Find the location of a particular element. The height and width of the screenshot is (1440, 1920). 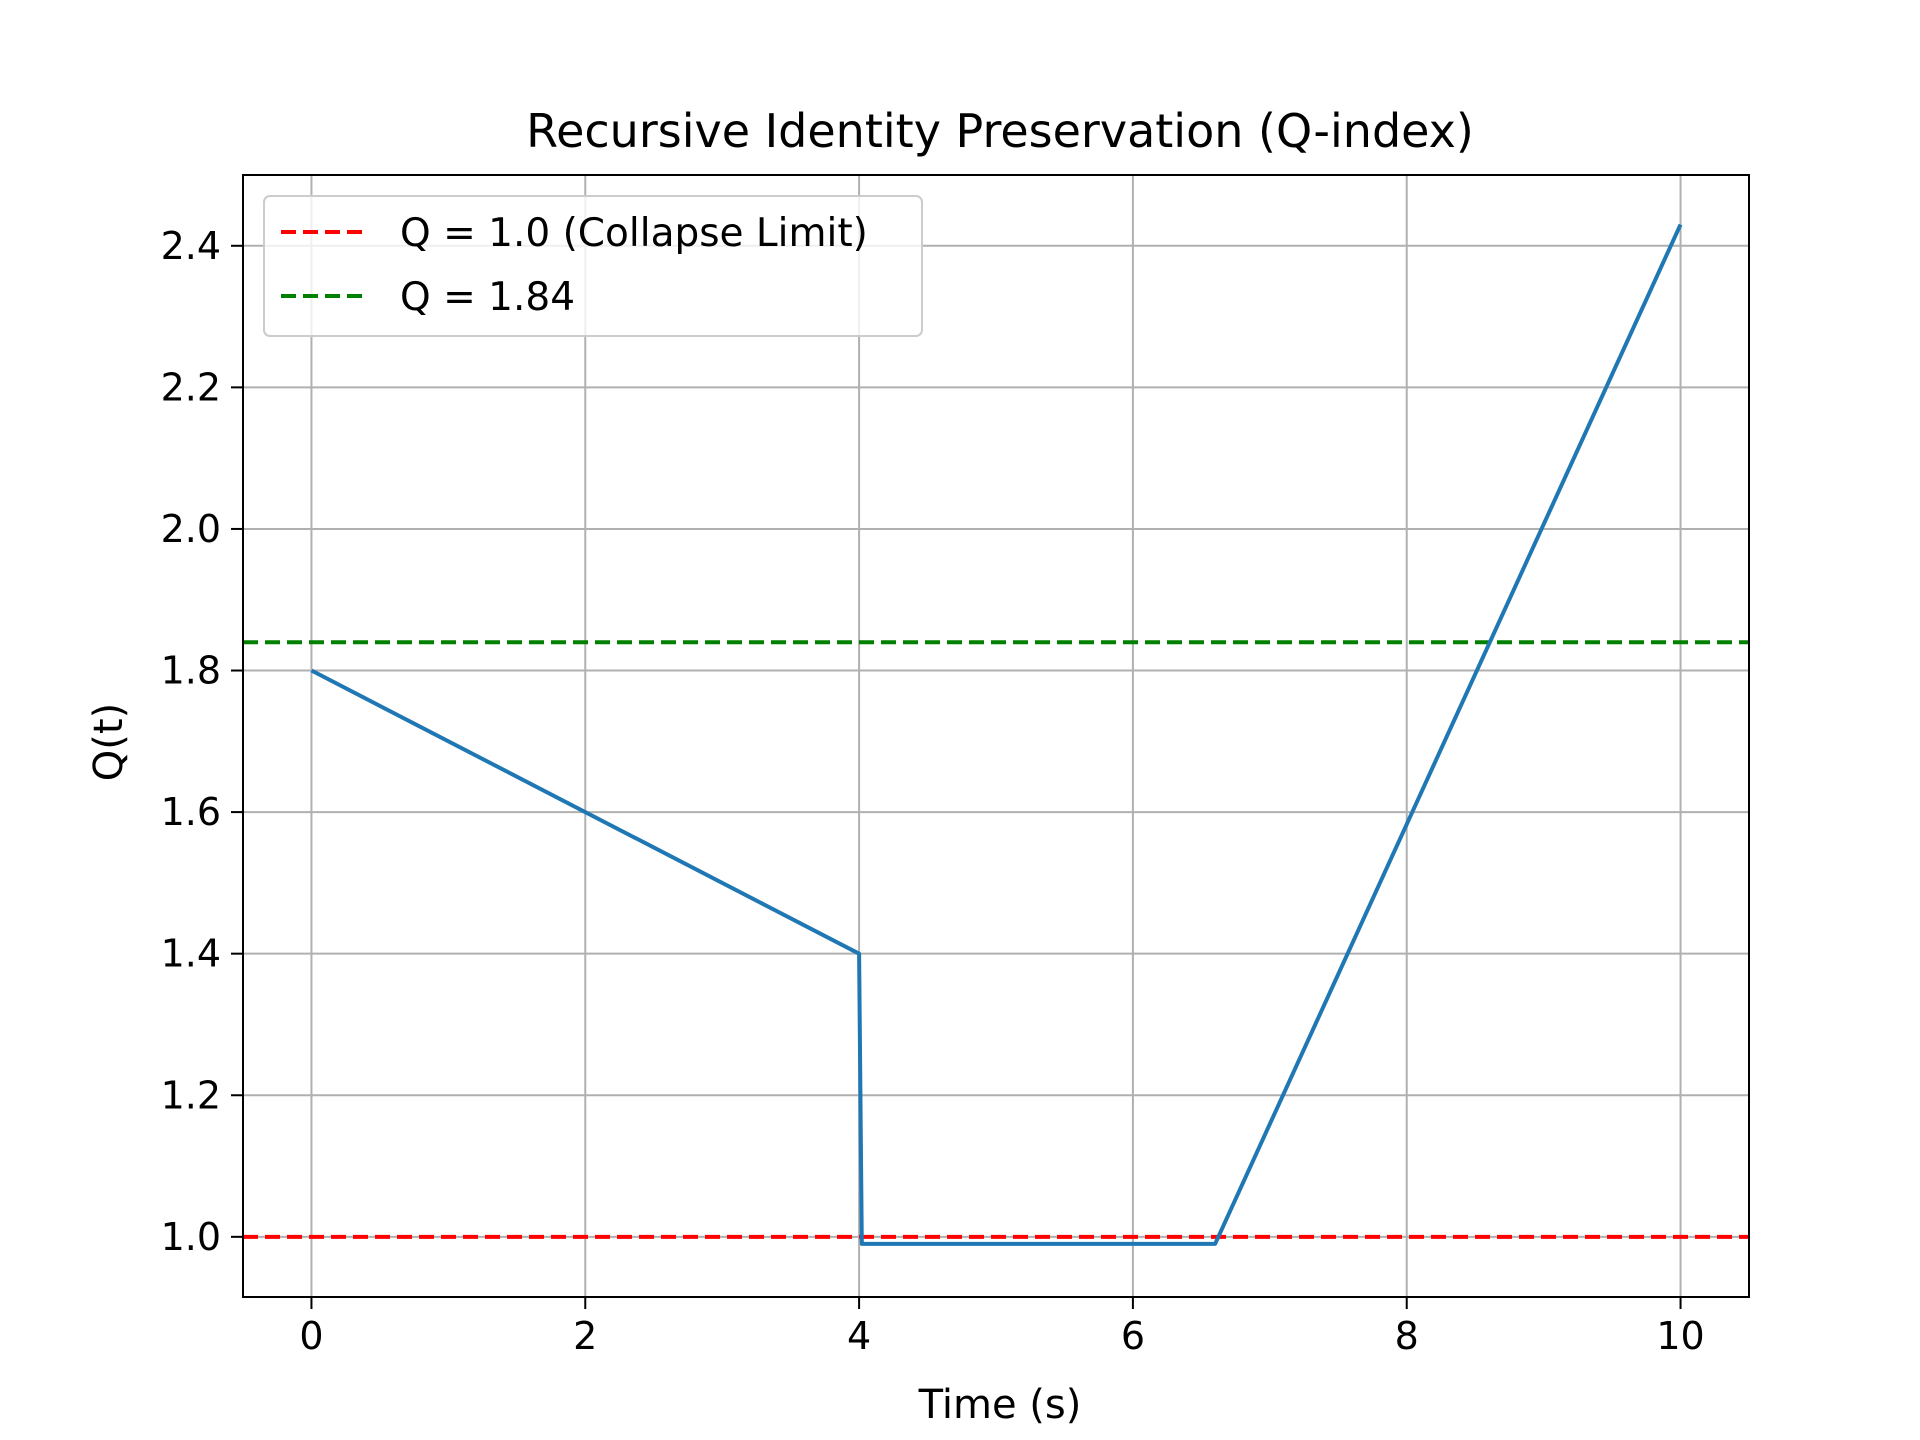

y-tick-label: 1.4 is located at coordinates (191, 954).